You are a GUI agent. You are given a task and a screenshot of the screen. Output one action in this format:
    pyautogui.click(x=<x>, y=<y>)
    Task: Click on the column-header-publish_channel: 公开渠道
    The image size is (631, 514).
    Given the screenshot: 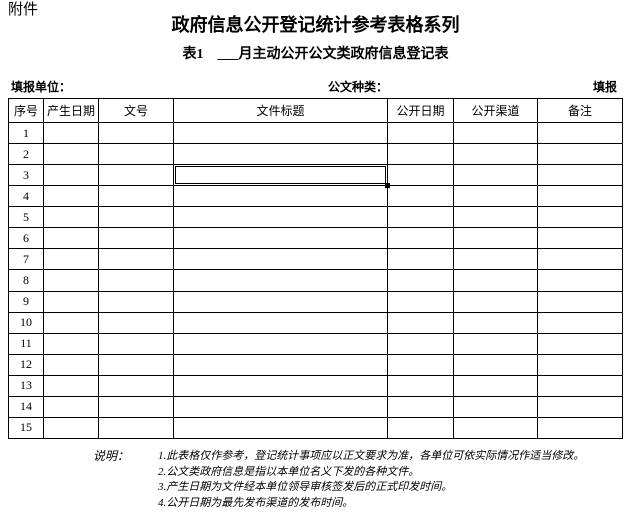 What is the action you would take?
    pyautogui.click(x=495, y=110)
    